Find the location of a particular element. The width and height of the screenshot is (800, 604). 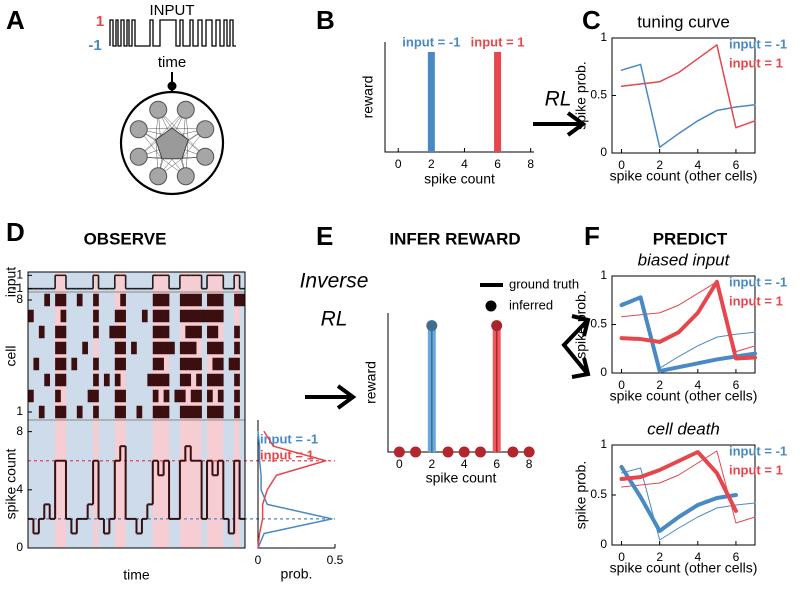

x-tick-label: 0 is located at coordinates (258, 560).